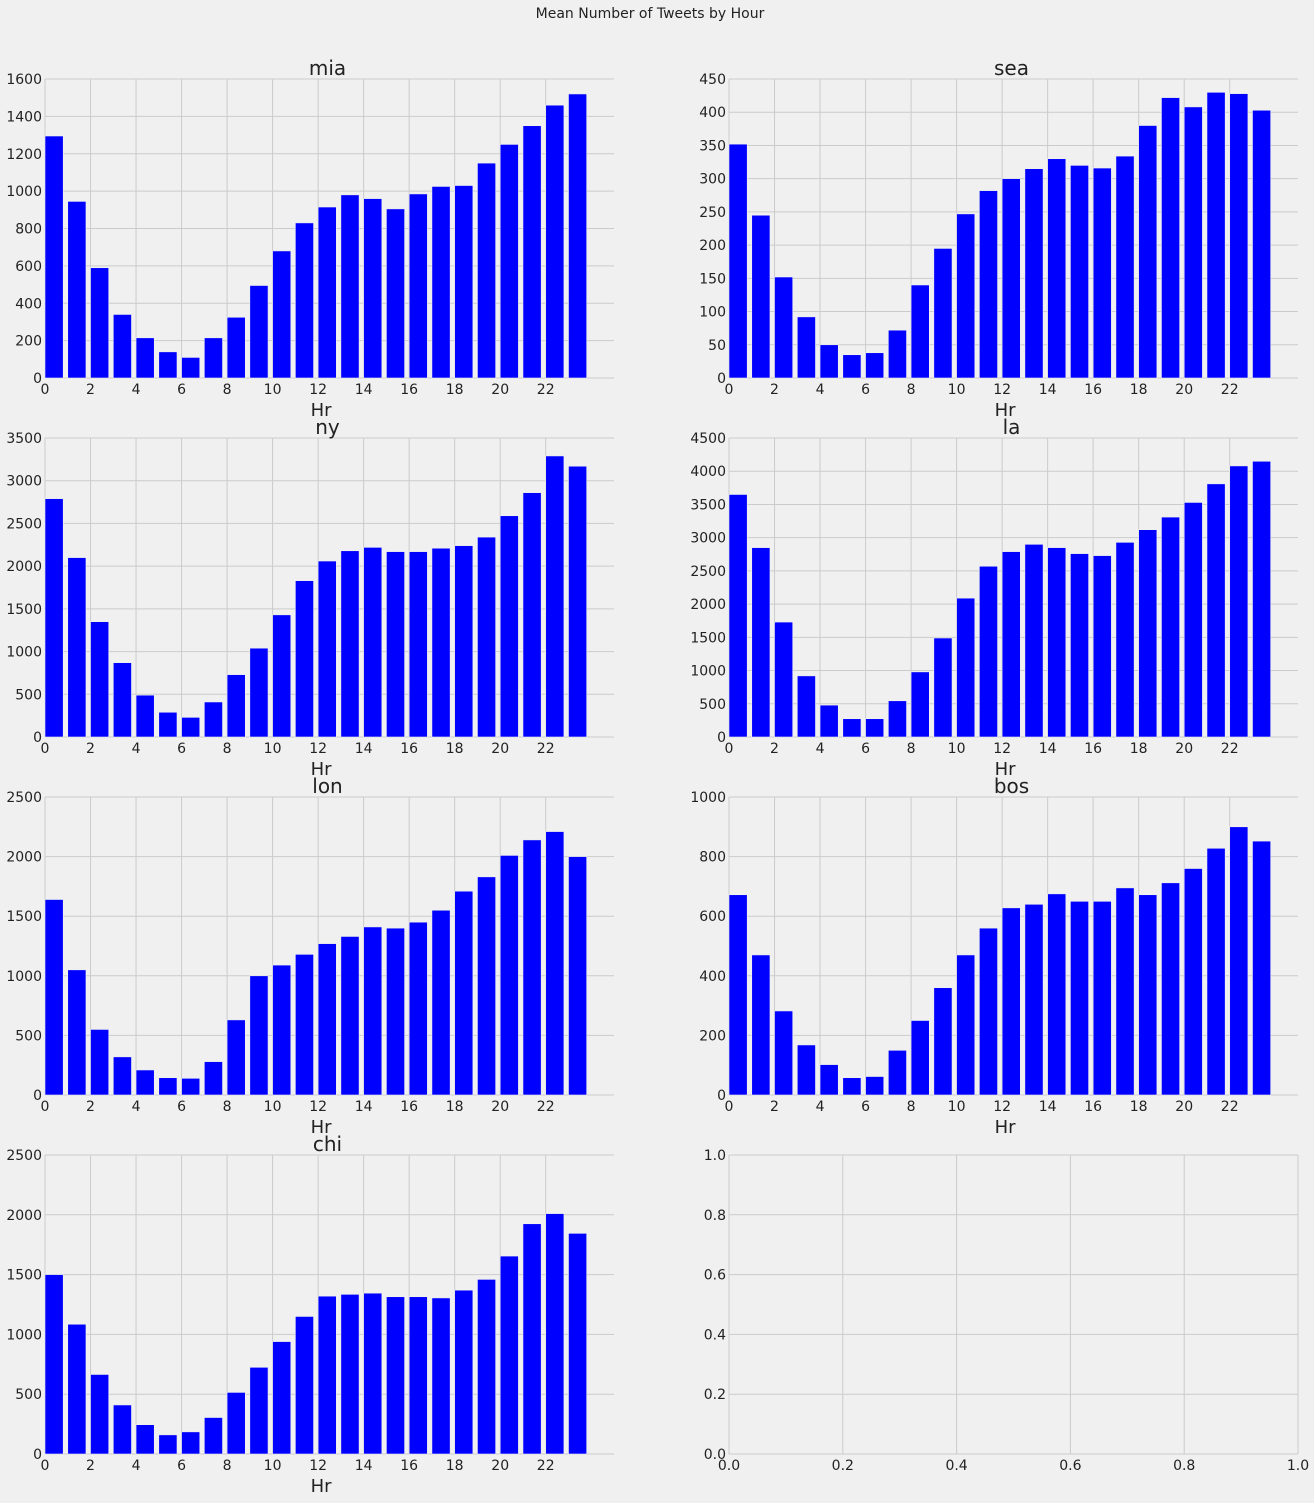  Describe the element at coordinates (712, 279) in the screenshot. I see `y-tick-label: 150` at that location.